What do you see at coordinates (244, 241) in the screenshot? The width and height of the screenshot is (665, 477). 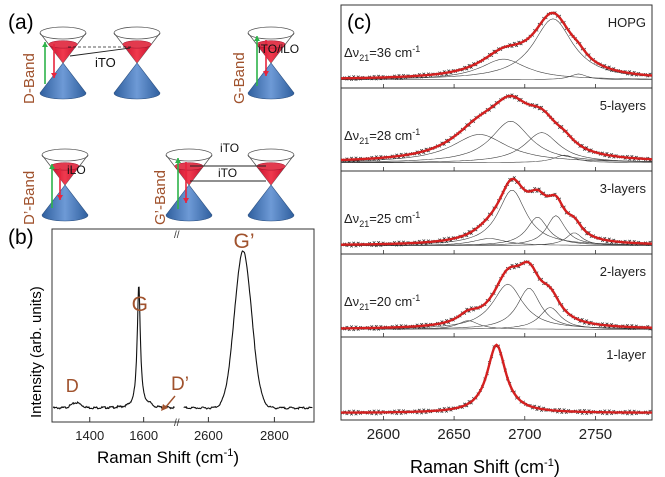 I see `peak-label-gprime: G’` at bounding box center [244, 241].